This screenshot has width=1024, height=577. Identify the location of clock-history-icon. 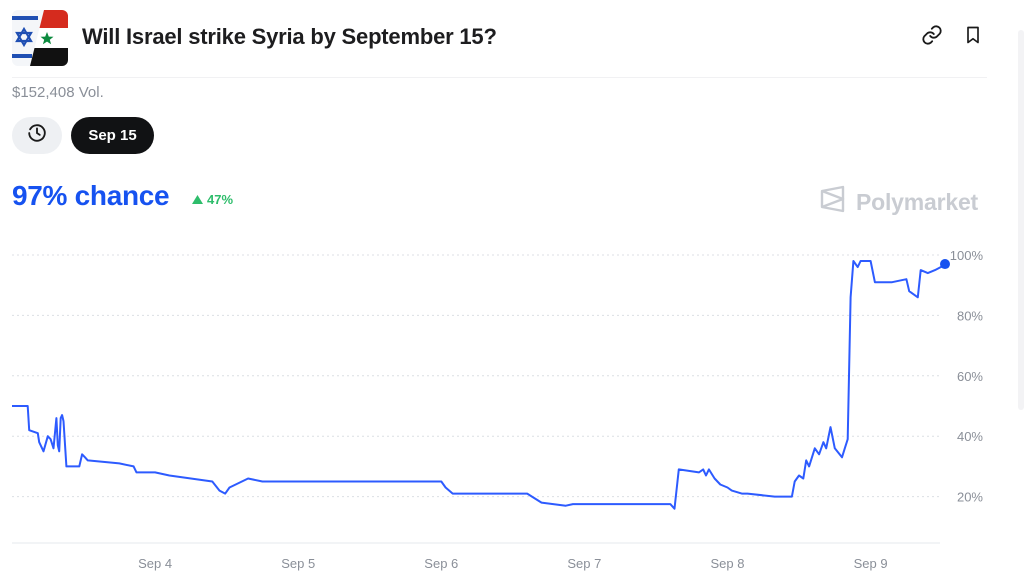
(37, 135).